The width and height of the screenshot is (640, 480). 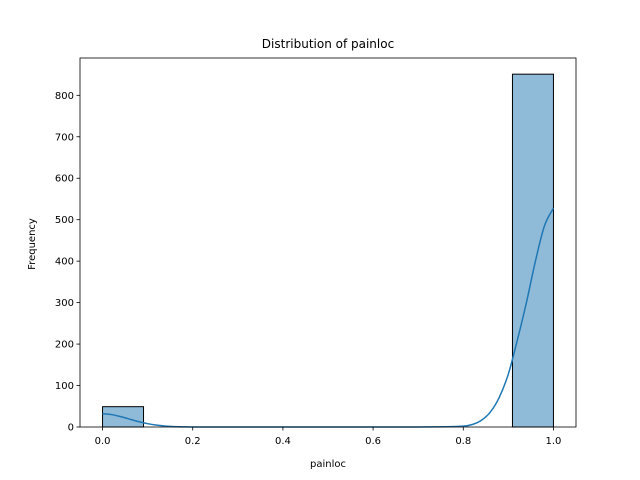 What do you see at coordinates (283, 441) in the screenshot?
I see `x-tick-label-2: 0.4` at bounding box center [283, 441].